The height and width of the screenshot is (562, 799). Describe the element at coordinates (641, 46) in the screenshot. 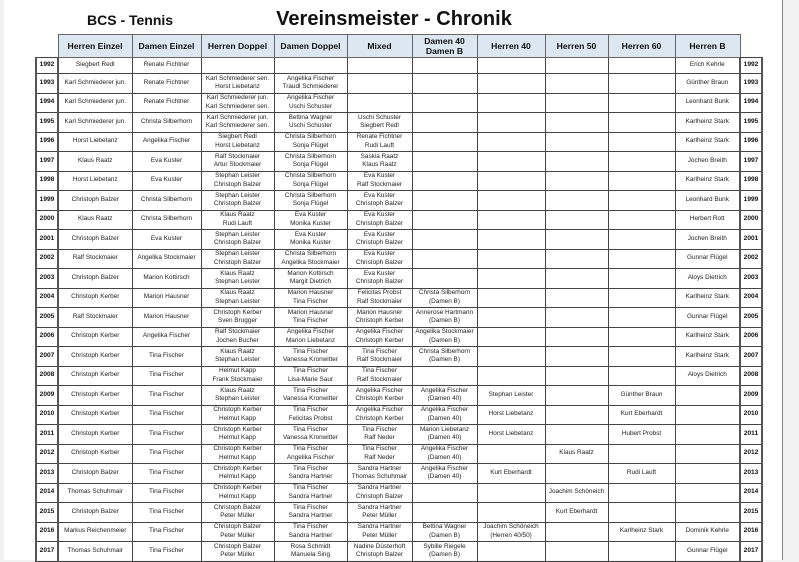

I see `column-header: Herren 60` at that location.